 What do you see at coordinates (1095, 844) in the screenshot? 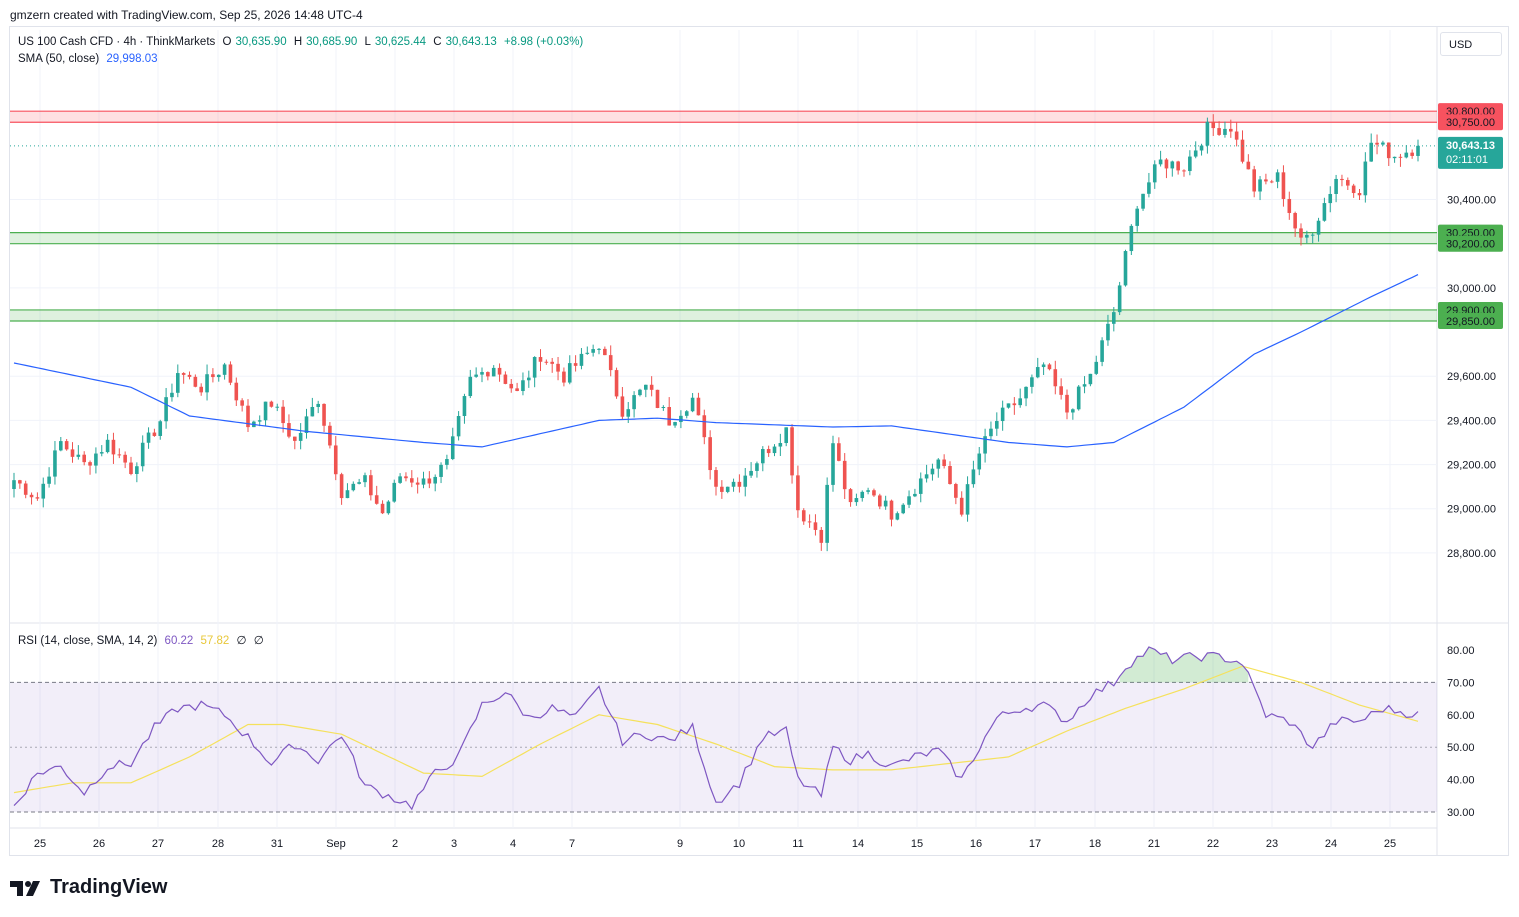
I see `time-tick-label: 18` at bounding box center [1095, 844].